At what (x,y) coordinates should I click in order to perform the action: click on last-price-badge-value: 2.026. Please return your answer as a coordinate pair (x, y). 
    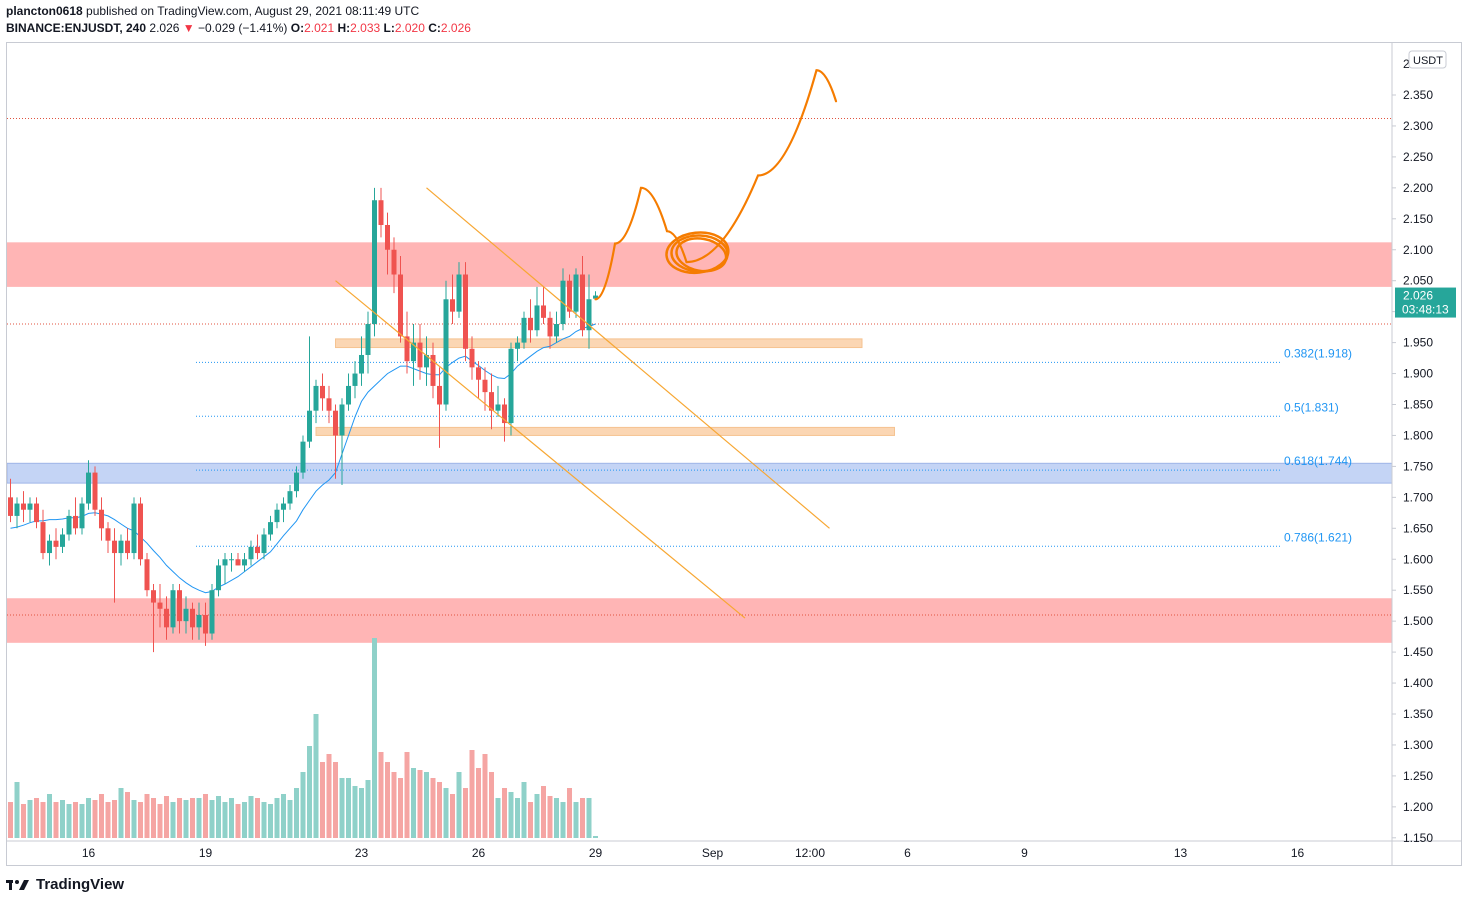
    Looking at the image, I should click on (1418, 296).